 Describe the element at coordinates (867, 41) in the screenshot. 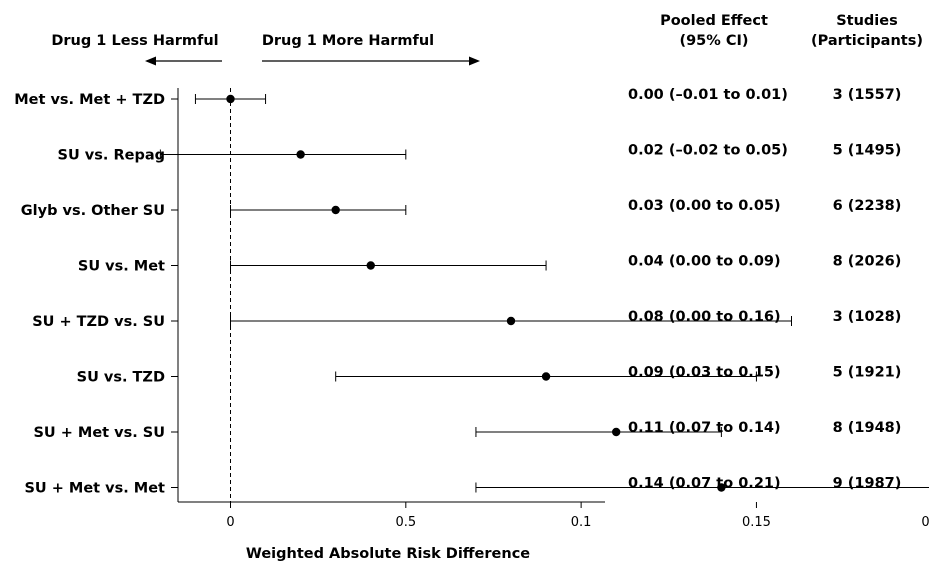

I see `studies-column-header-line2: (Participants)` at that location.